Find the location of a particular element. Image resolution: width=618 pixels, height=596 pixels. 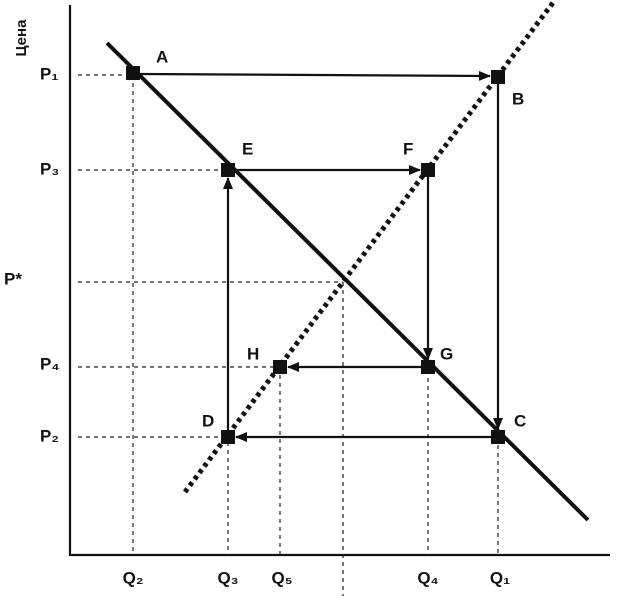

point-label: F is located at coordinates (408, 148).